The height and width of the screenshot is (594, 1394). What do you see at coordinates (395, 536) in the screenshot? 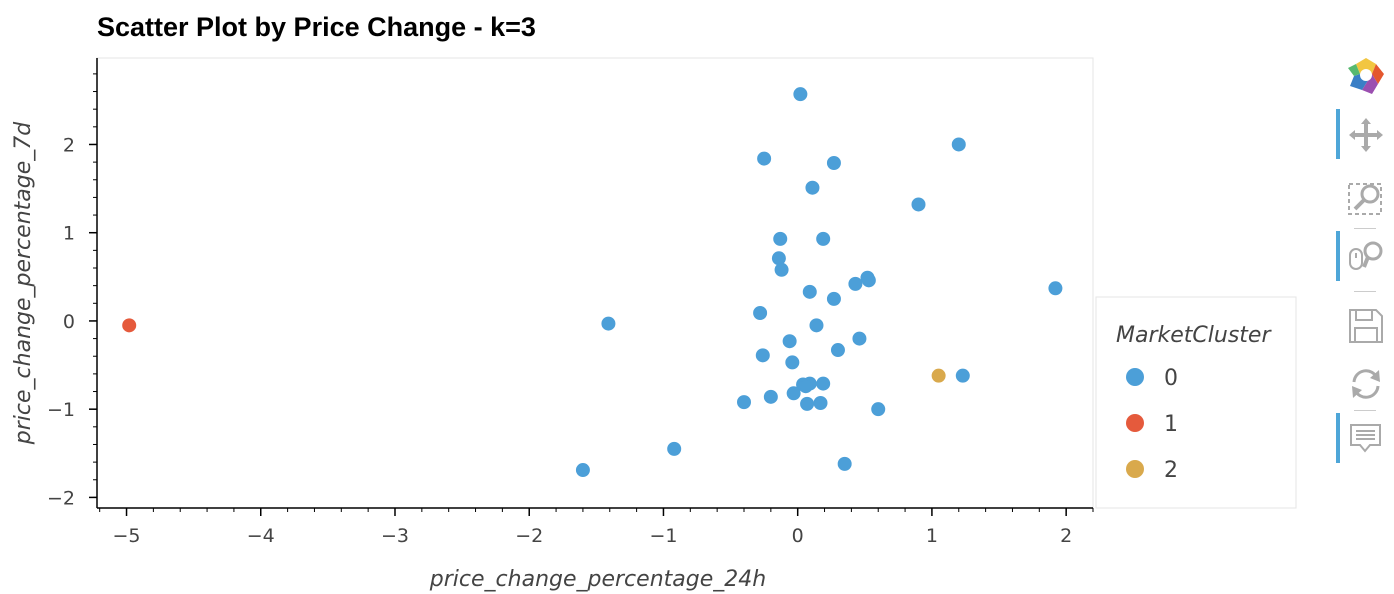
I see `x-tick-label: −3` at bounding box center [395, 536].